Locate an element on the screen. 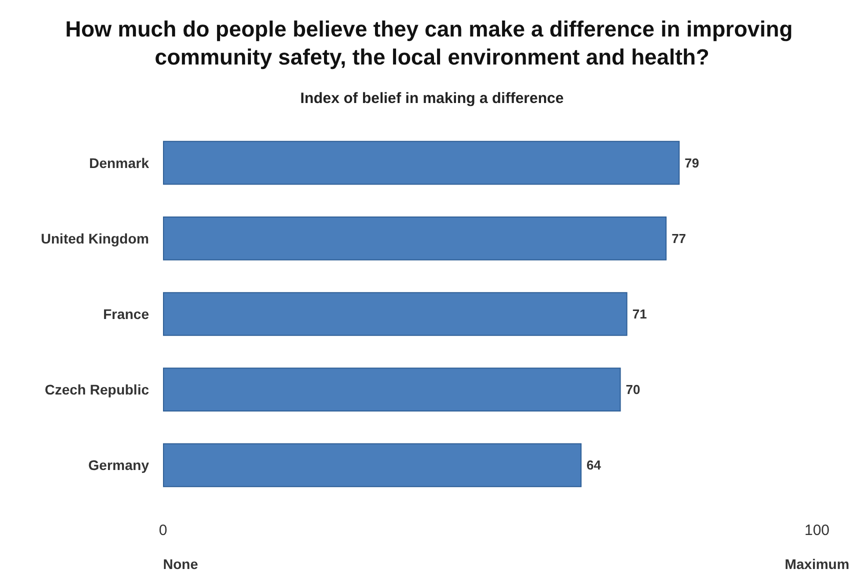 This screenshot has width=864, height=580. data-label: 71 is located at coordinates (639, 314).